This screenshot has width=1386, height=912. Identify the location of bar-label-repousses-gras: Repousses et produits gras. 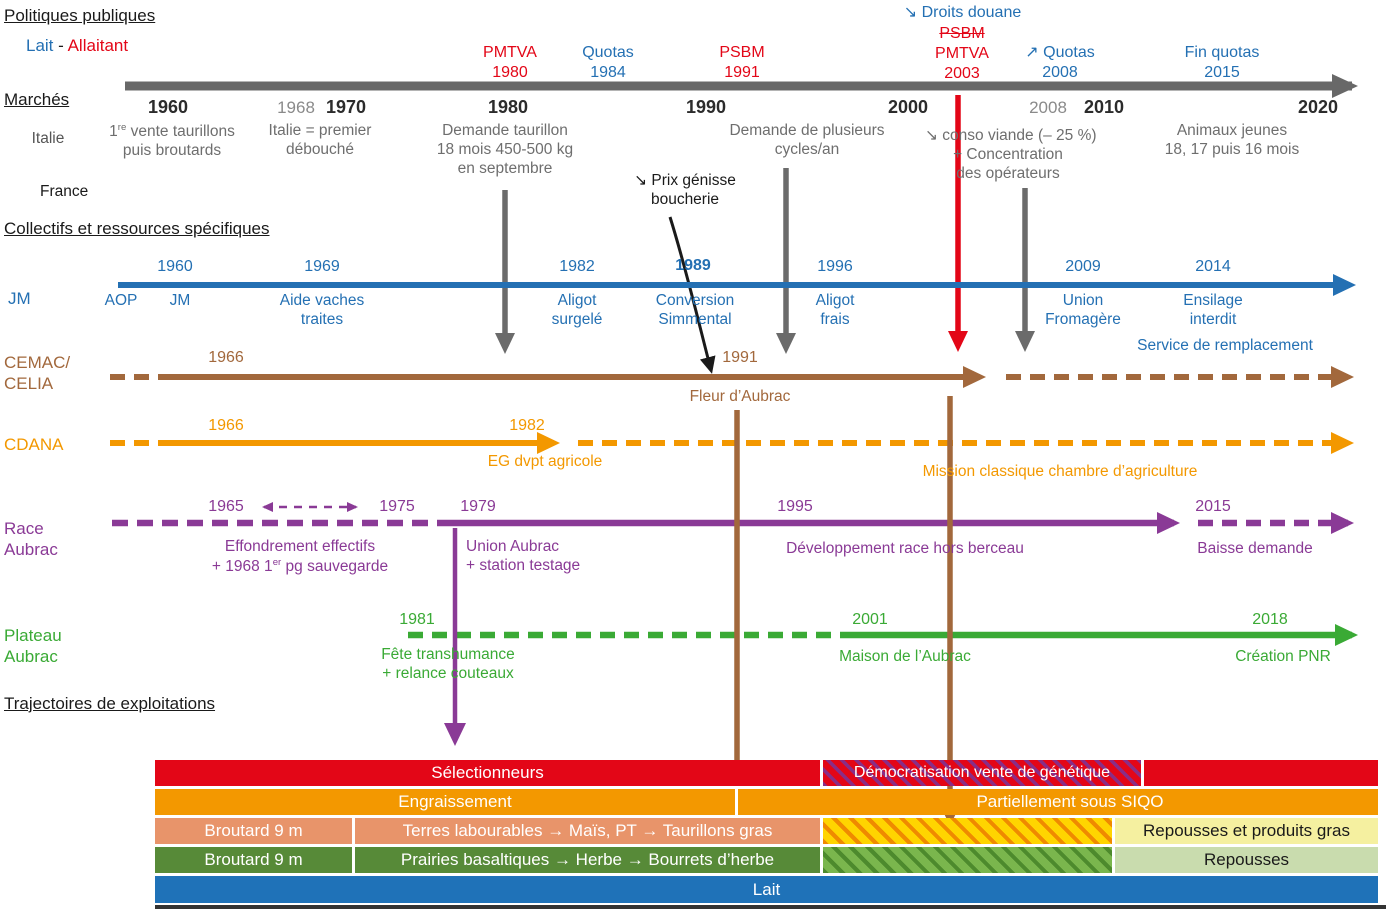
(1246, 830).